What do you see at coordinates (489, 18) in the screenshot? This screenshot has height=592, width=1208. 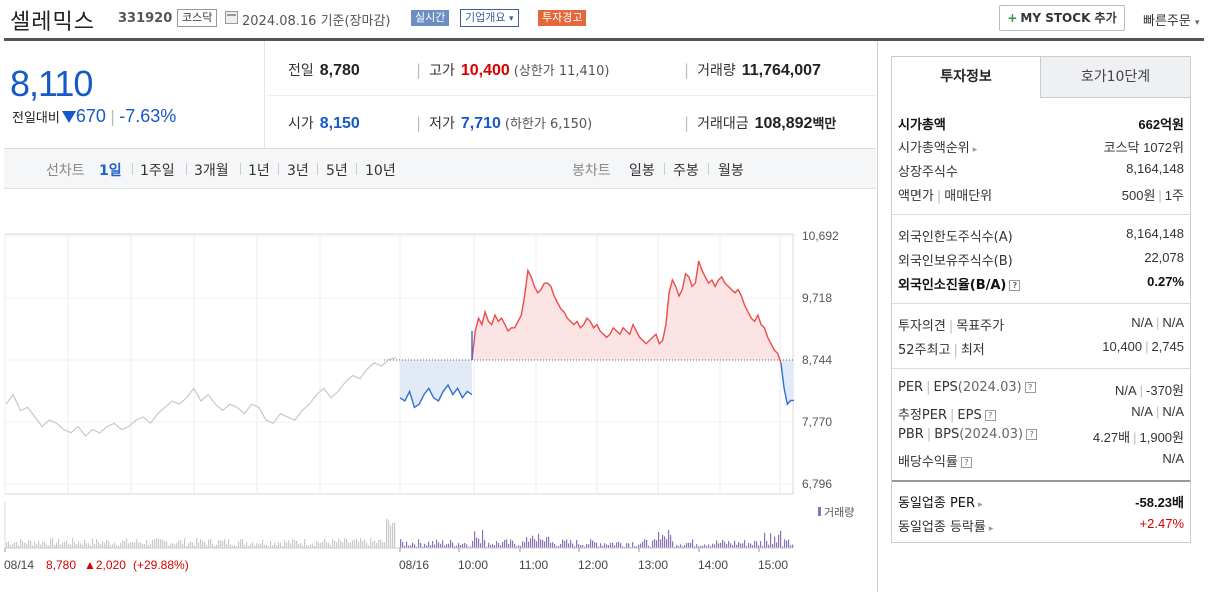 I see `company-overview-button: 기업개요 ▾` at bounding box center [489, 18].